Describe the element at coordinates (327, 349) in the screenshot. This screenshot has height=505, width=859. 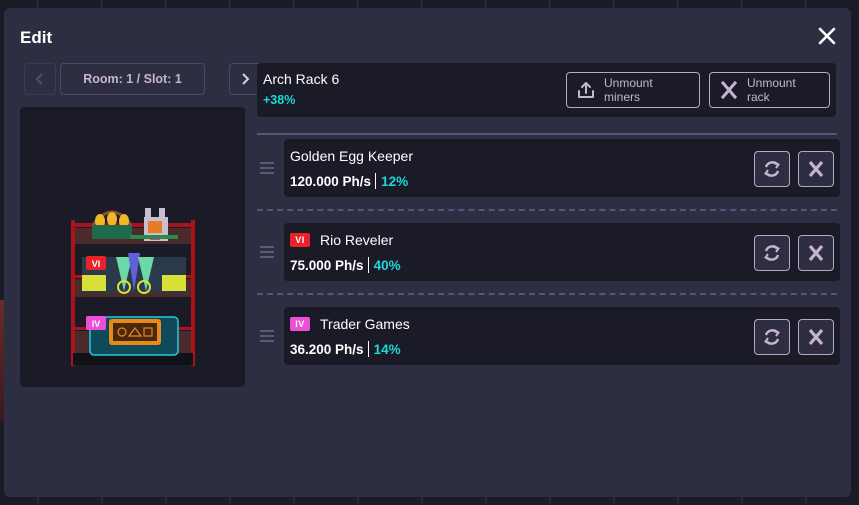
I see `miner-power: 36.200 Ph/s` at that location.